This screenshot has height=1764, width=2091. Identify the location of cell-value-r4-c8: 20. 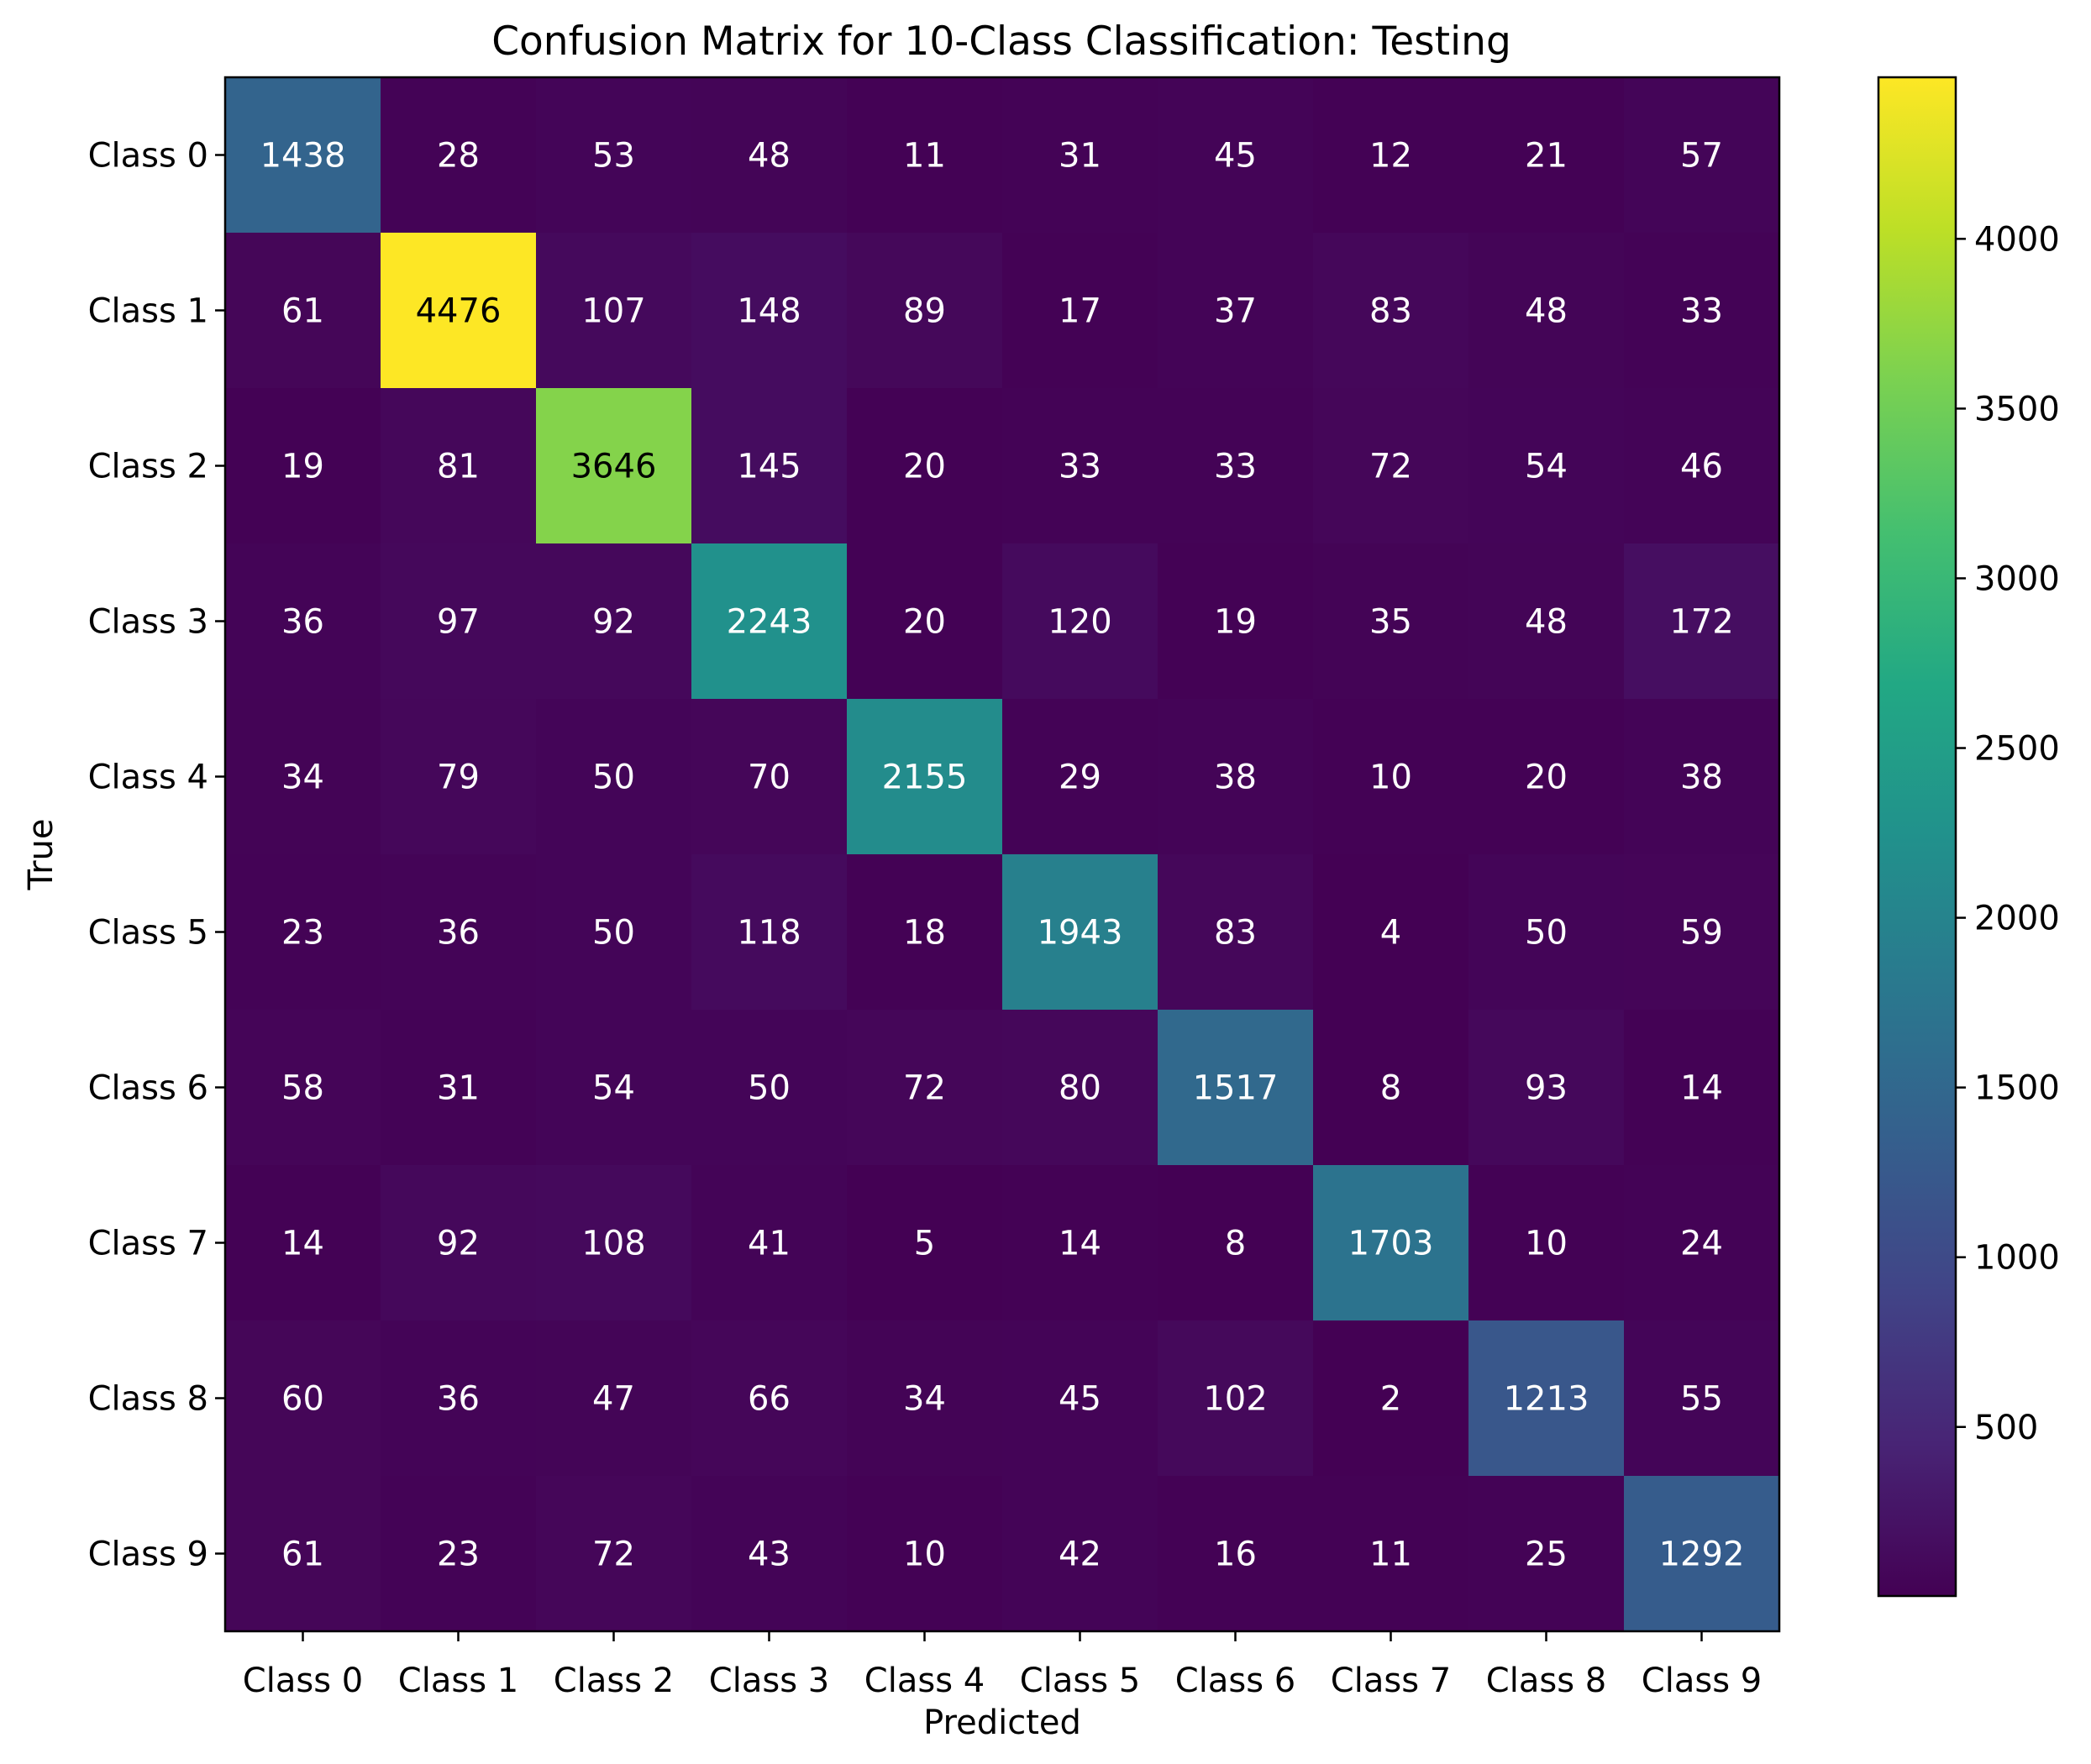
(1546, 778).